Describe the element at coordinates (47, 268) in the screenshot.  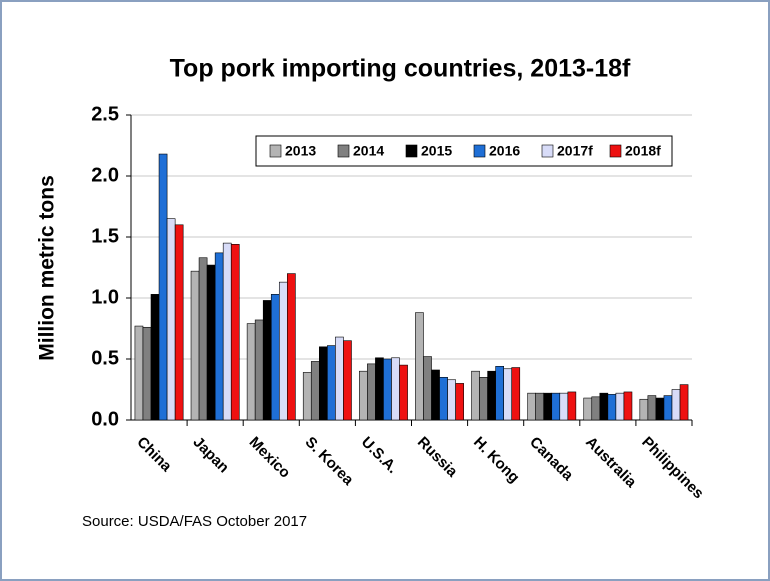
I see `y-axis-label: Million metric tons` at that location.